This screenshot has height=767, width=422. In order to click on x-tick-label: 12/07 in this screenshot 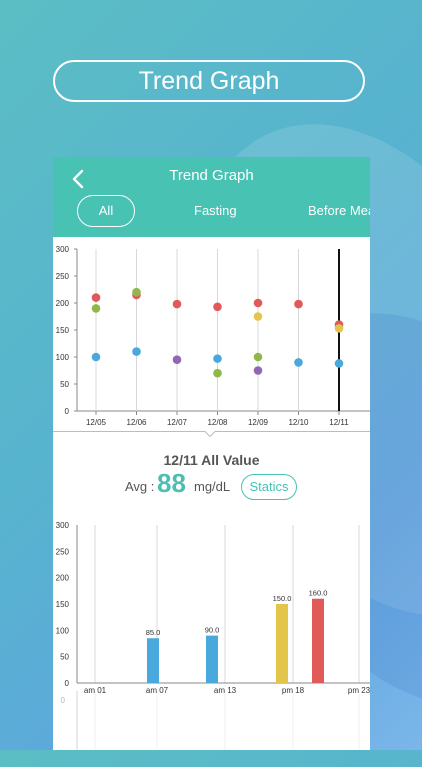, I will do `click(177, 422)`.